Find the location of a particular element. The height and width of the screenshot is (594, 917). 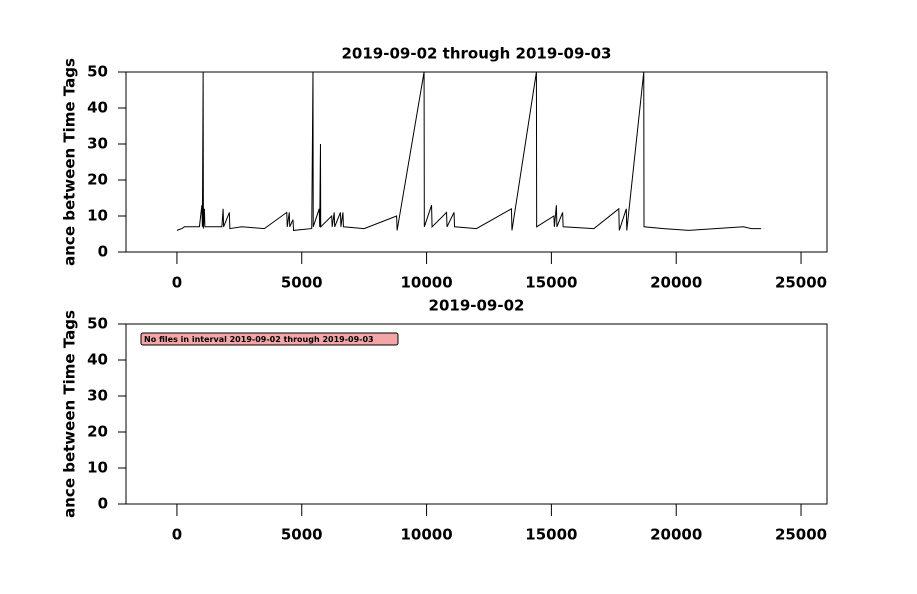

annotation-box is located at coordinates (269, 339).